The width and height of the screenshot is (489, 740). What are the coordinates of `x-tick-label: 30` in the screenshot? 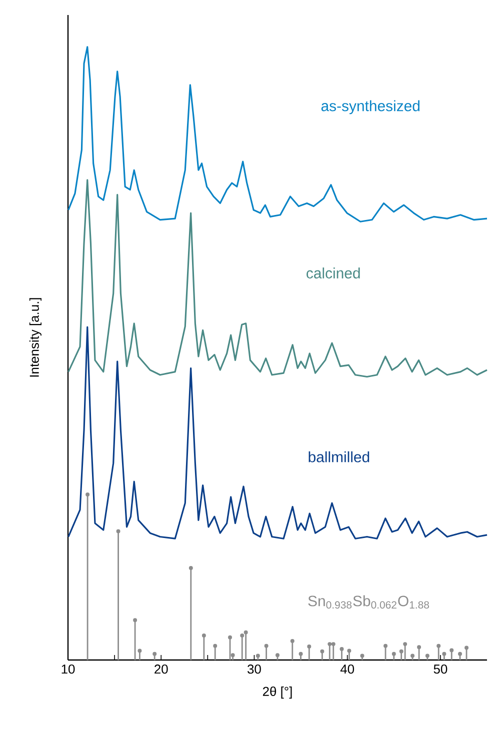 It's located at (254, 669).